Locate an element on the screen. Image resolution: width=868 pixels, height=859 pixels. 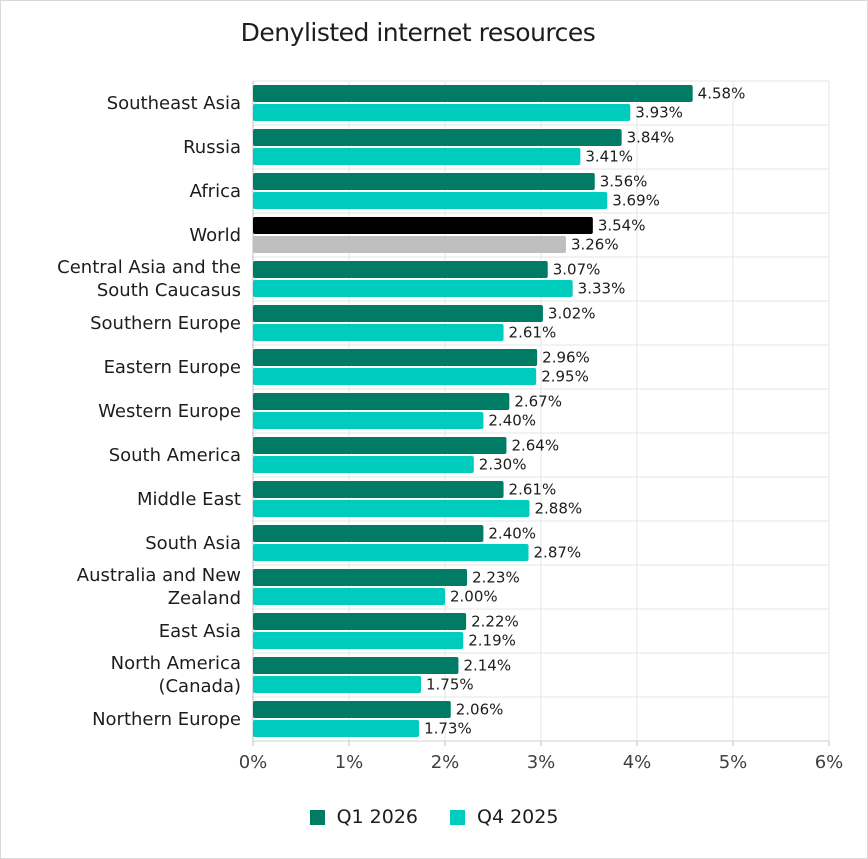
category-label: South America is located at coordinates (175, 455).